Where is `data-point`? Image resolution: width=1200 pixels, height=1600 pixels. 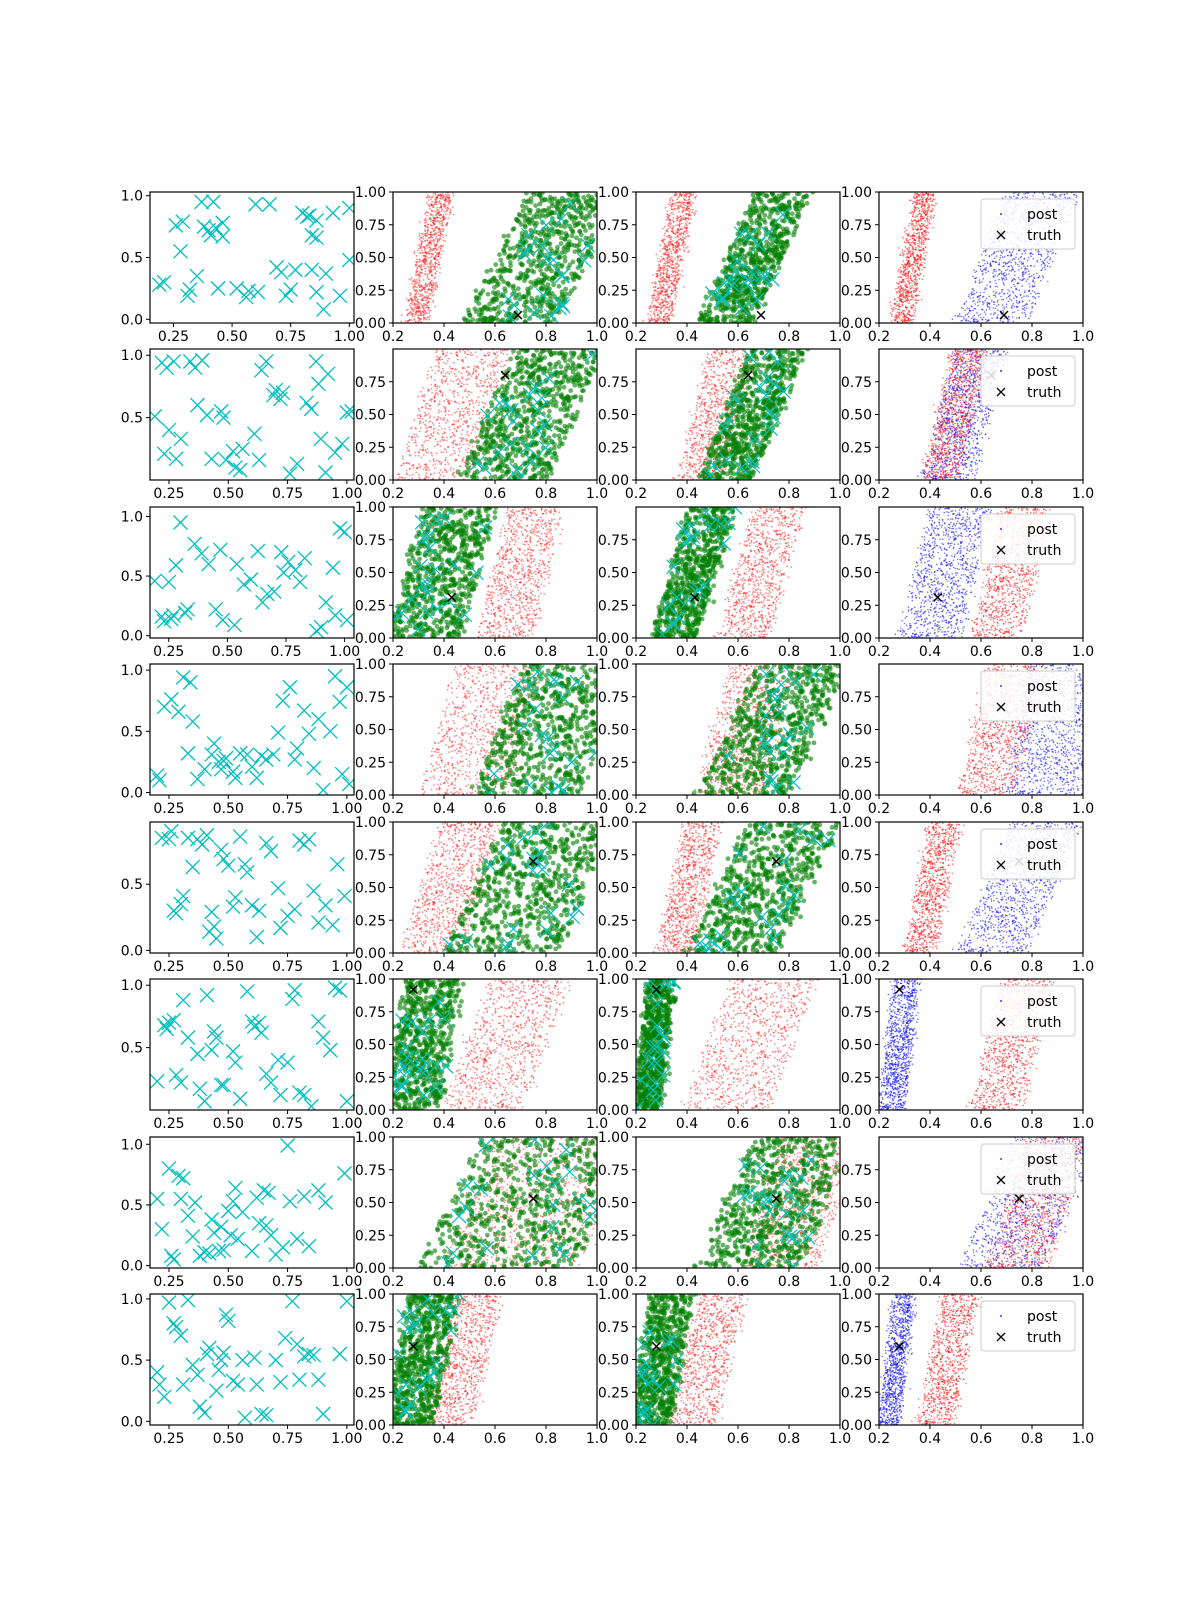 data-point is located at coordinates (258, 292).